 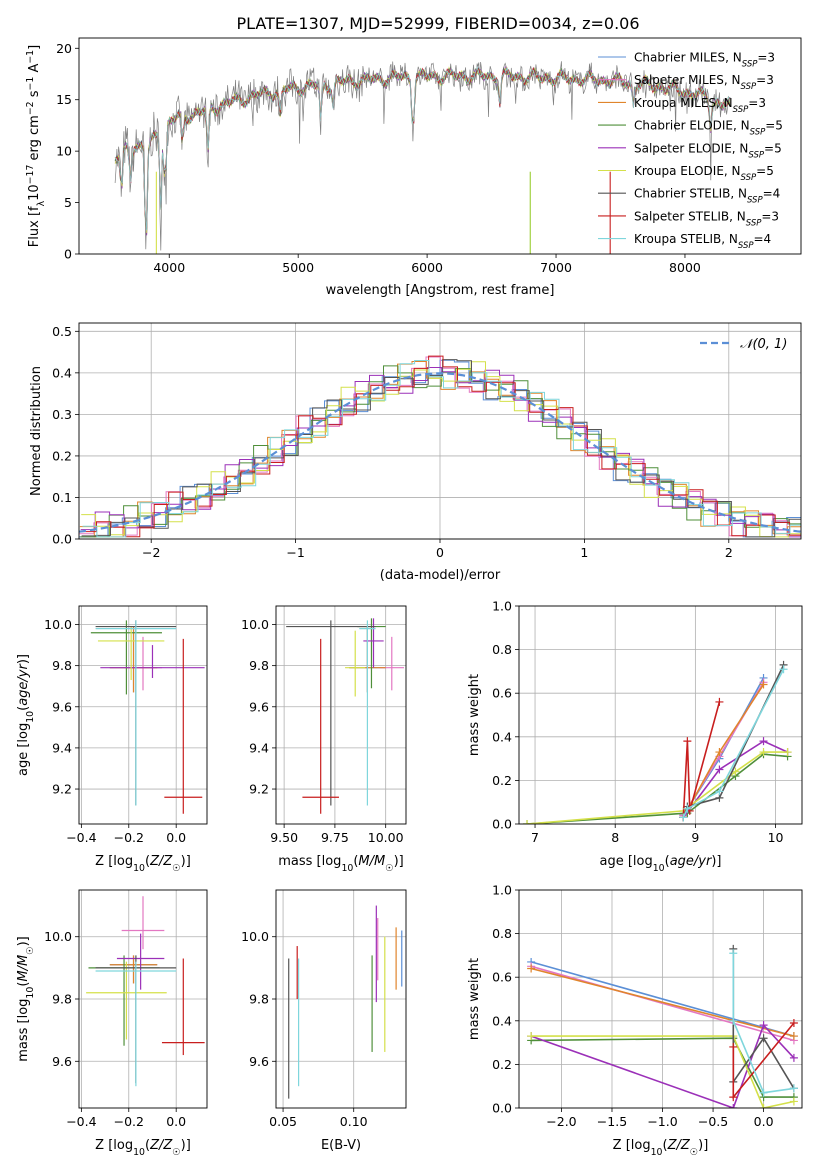 What do you see at coordinates (341, 864) in the screenshot?
I see `x-axis-label: mass [log10(M/M☉)]` at bounding box center [341, 864].